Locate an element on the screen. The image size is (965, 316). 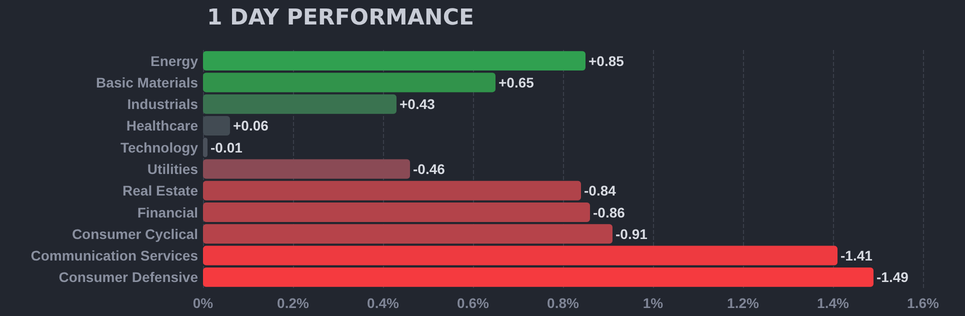
chart-title: 1 DAY PERFORMANCE is located at coordinates (340, 18).